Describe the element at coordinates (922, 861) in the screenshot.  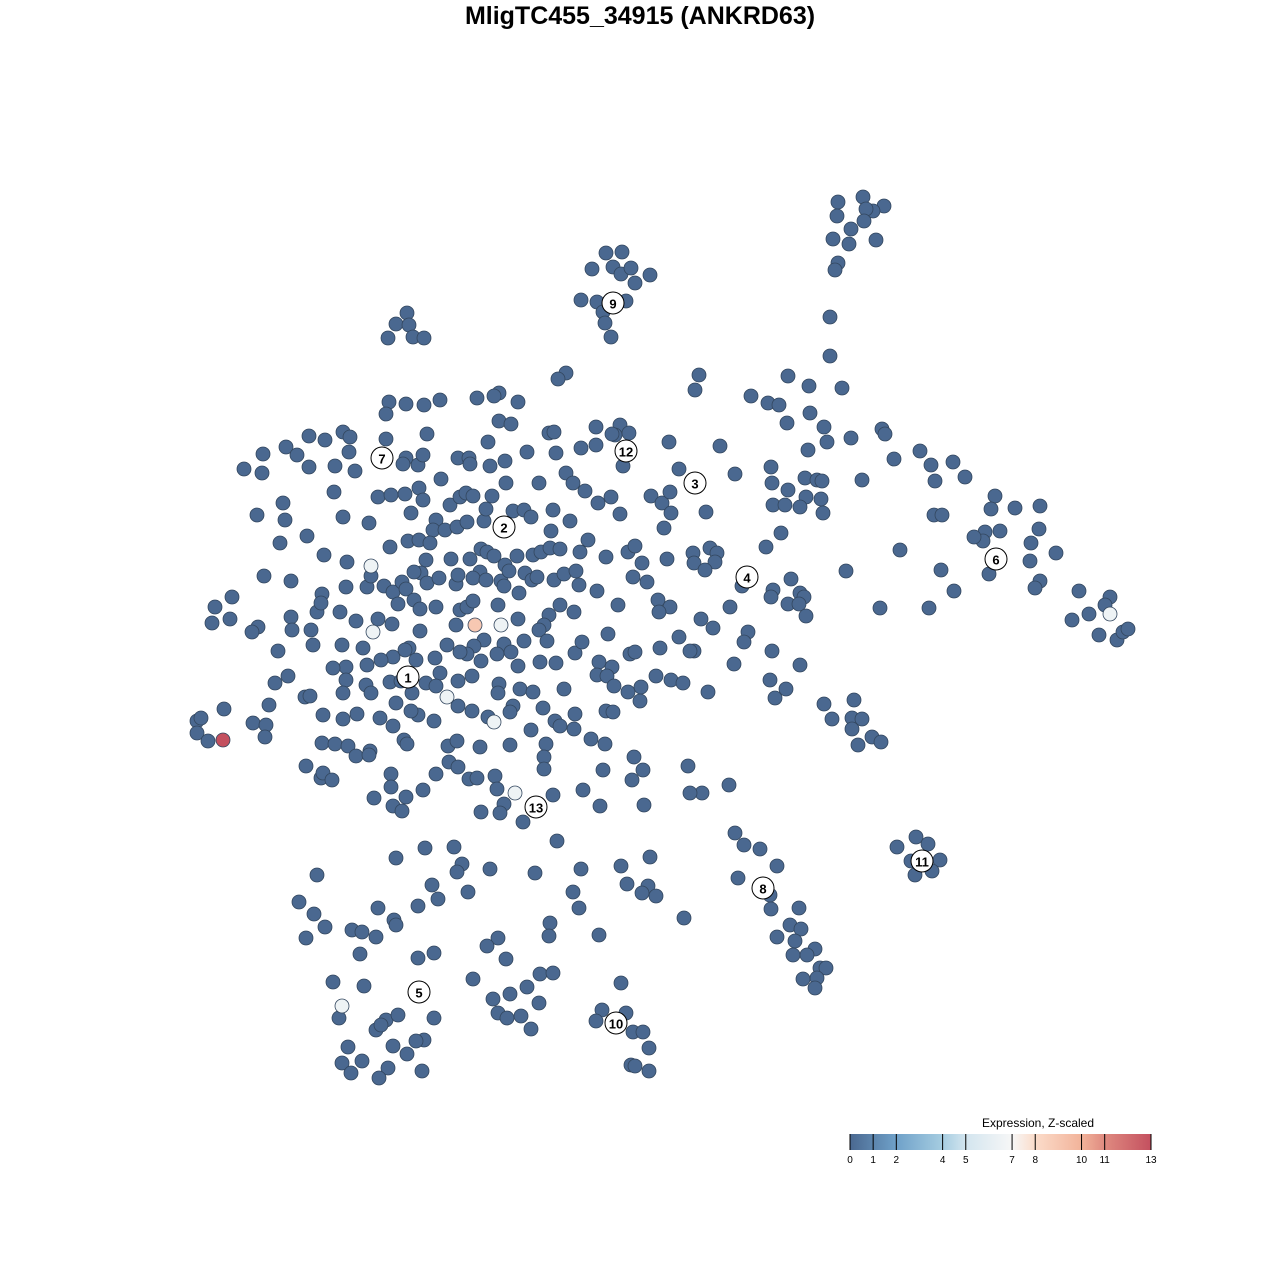
I see `cluster-label-11: 11` at that location.